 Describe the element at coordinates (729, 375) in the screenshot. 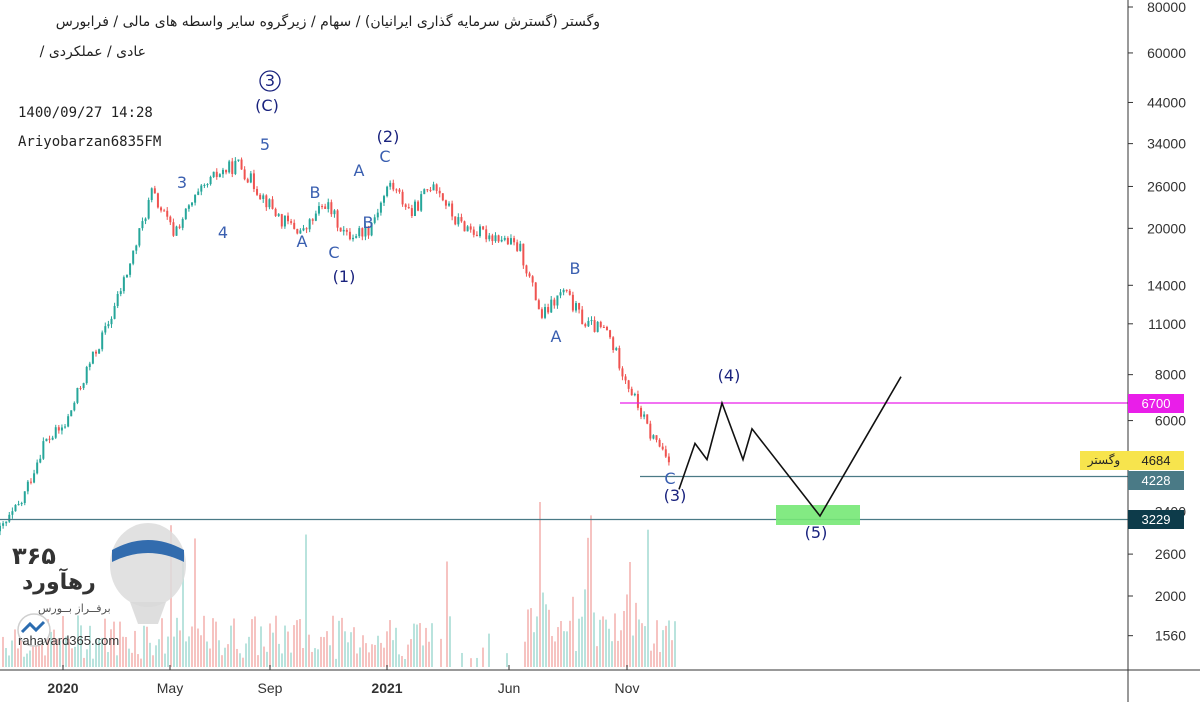

I see `wave-label: (4)` at that location.